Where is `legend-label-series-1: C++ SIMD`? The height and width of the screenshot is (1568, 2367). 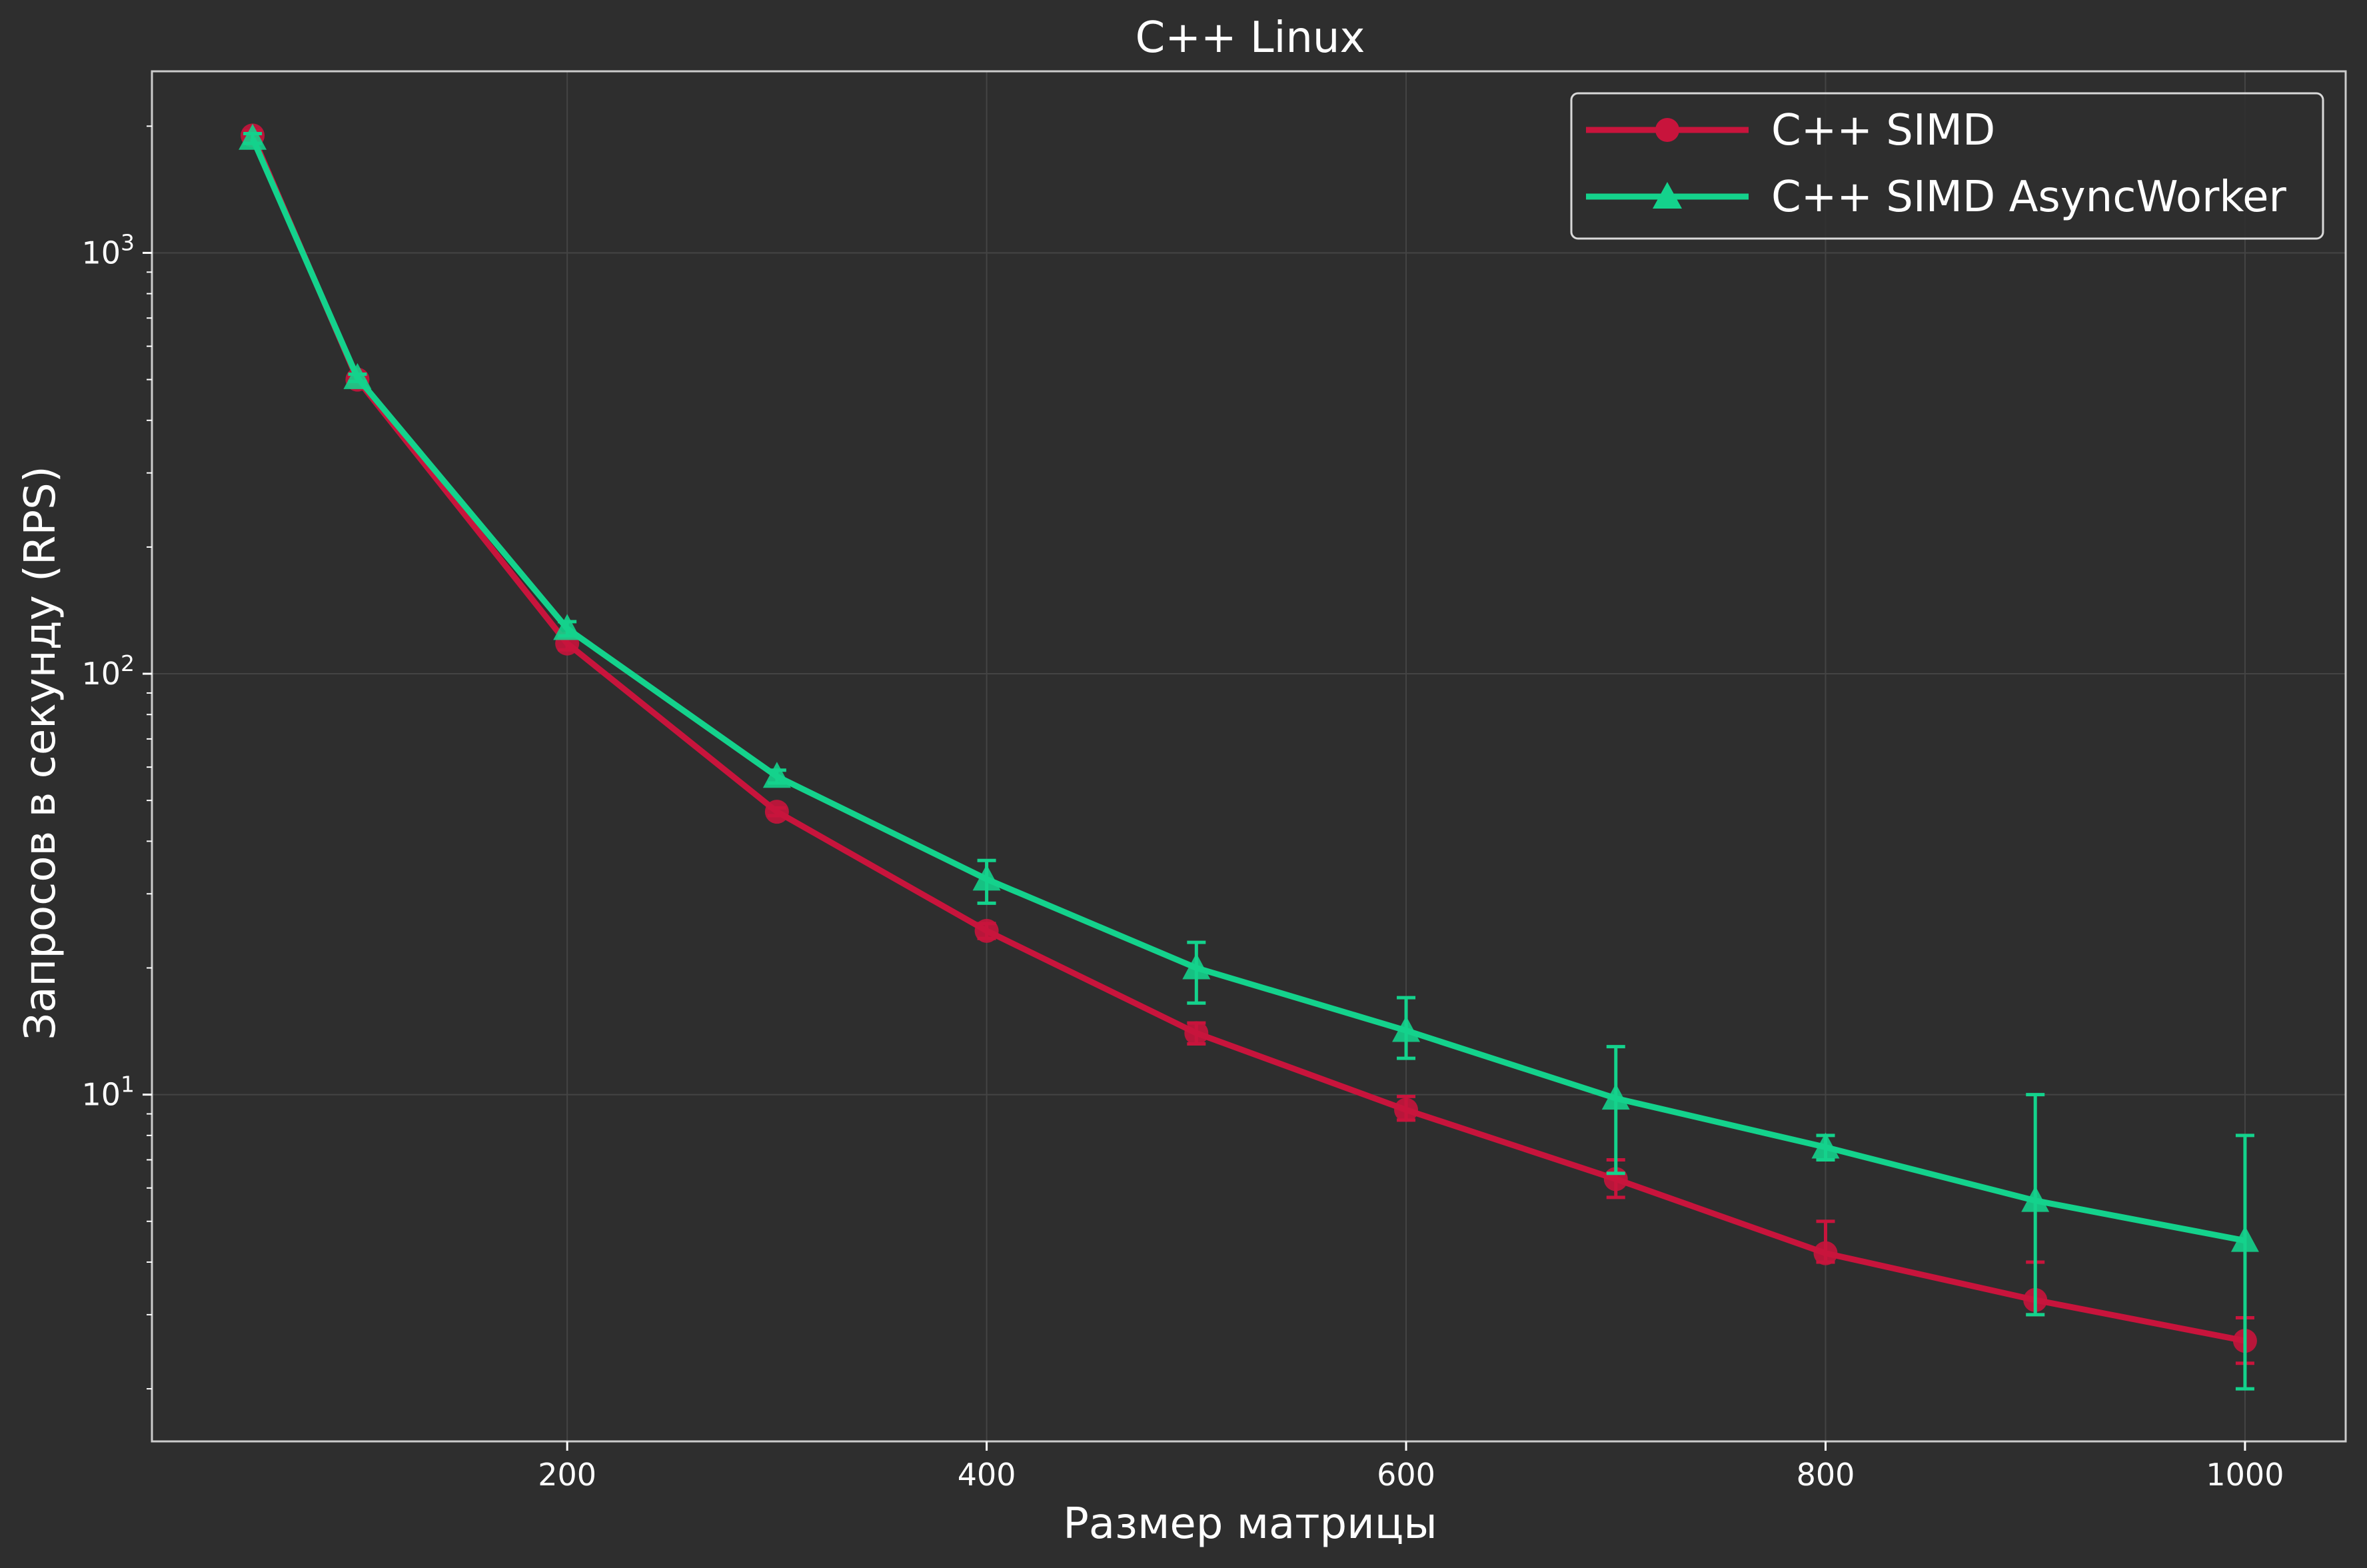 legend-label-series-1: C++ SIMD is located at coordinates (1883, 130).